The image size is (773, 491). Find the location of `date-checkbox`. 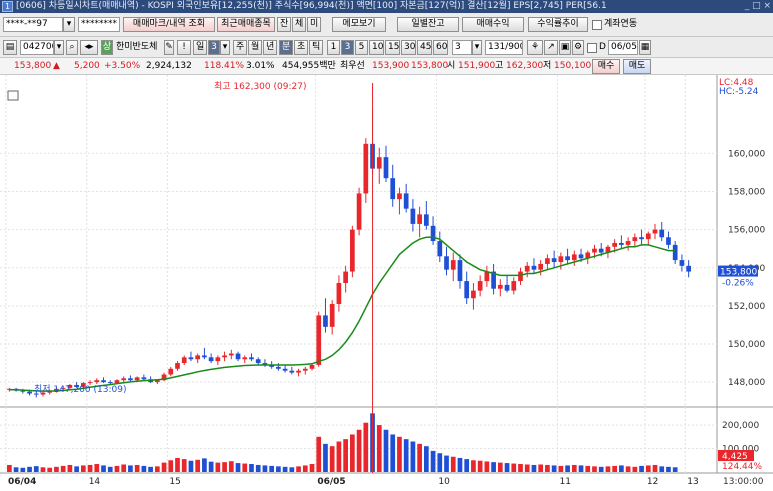

date-checkbox is located at coordinates (592, 48).